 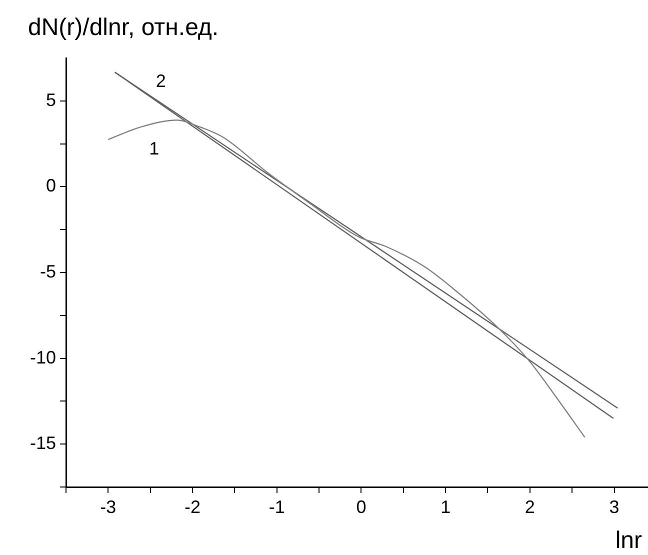 What do you see at coordinates (51, 186) in the screenshot?
I see `y-tick-label: 0` at bounding box center [51, 186].